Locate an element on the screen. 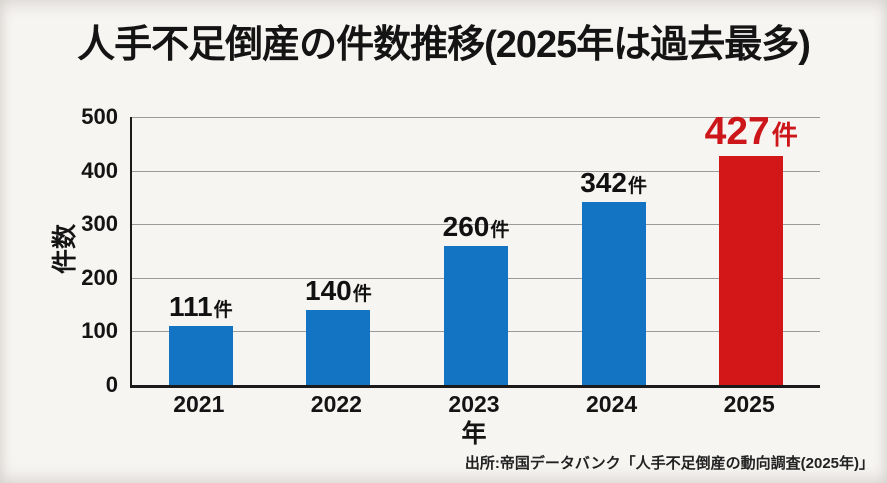 Image resolution: width=887 pixels, height=483 pixels. x-tick-2024: 2024 is located at coordinates (612, 404).